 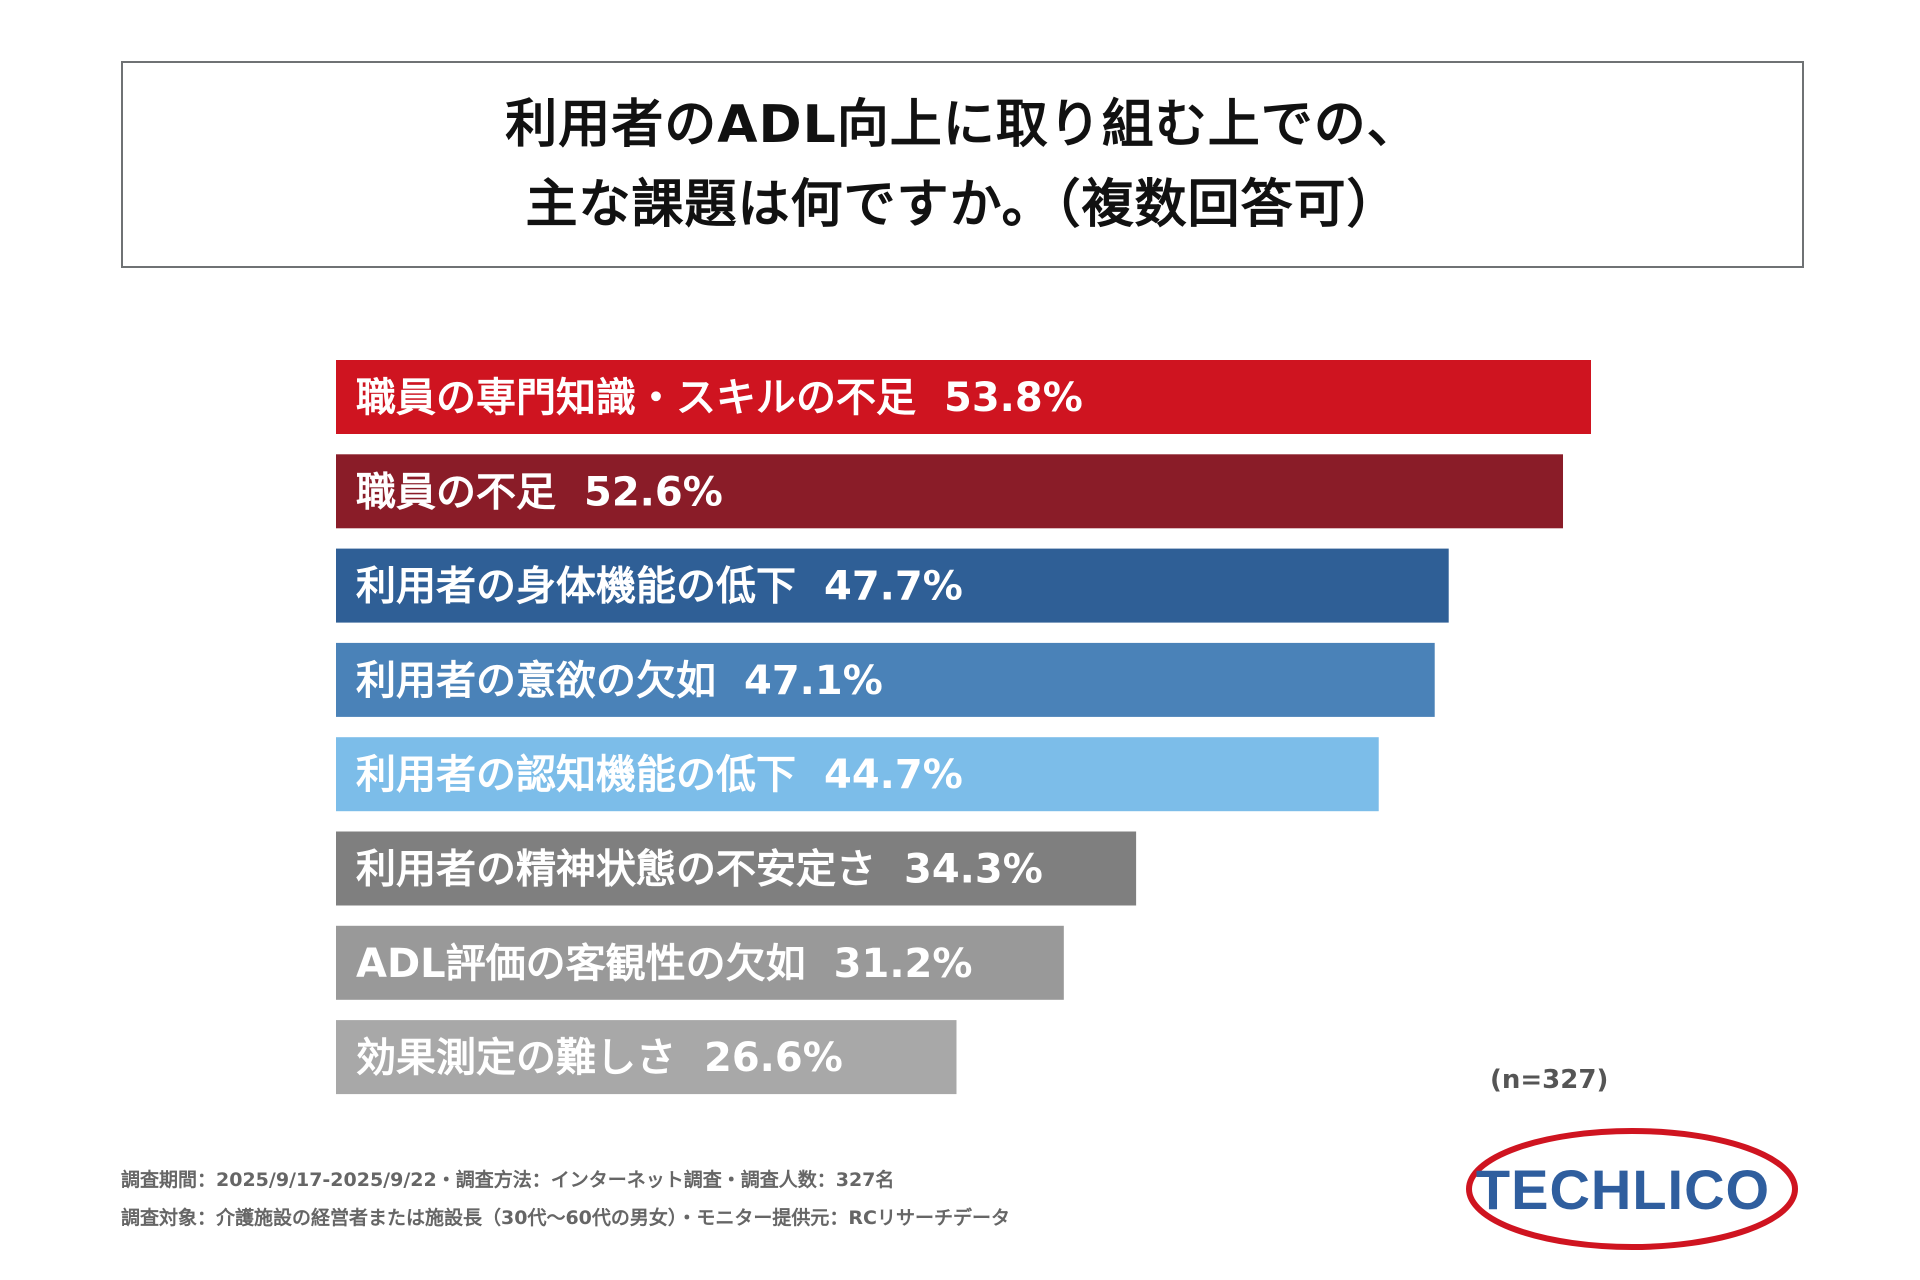 What do you see at coordinates (962, 164) in the screenshot?
I see `title-box: 利用者のADL向上に取り組む上での、 主な課題は何ですか。（複数回答可）` at bounding box center [962, 164].